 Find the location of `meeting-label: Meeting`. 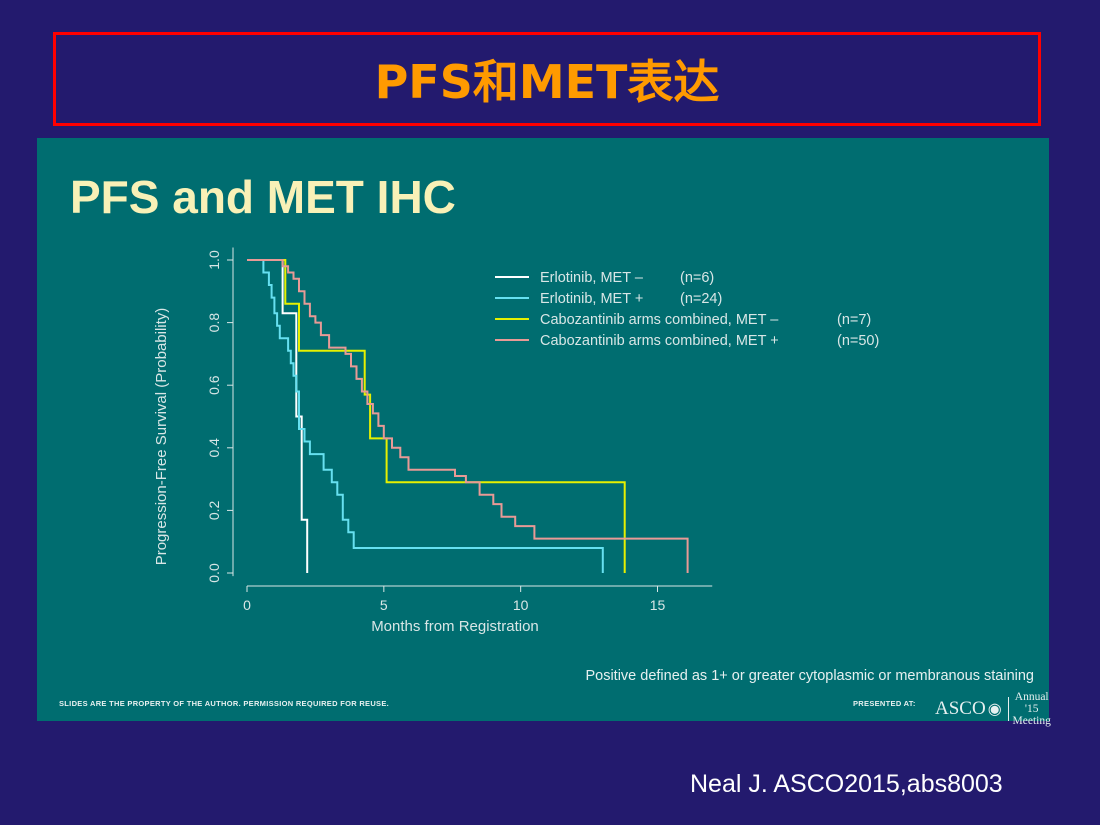

meeting-label: Meeting is located at coordinates (1031, 721).